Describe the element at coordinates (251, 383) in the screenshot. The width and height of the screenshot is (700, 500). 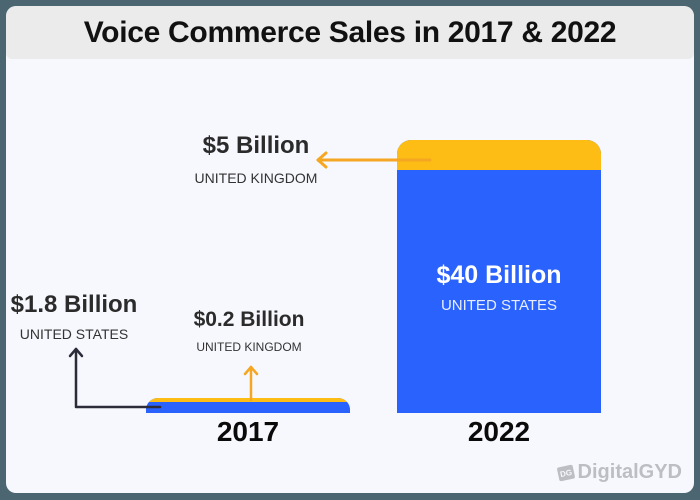
I see `uk-2017-arrow-icon` at that location.